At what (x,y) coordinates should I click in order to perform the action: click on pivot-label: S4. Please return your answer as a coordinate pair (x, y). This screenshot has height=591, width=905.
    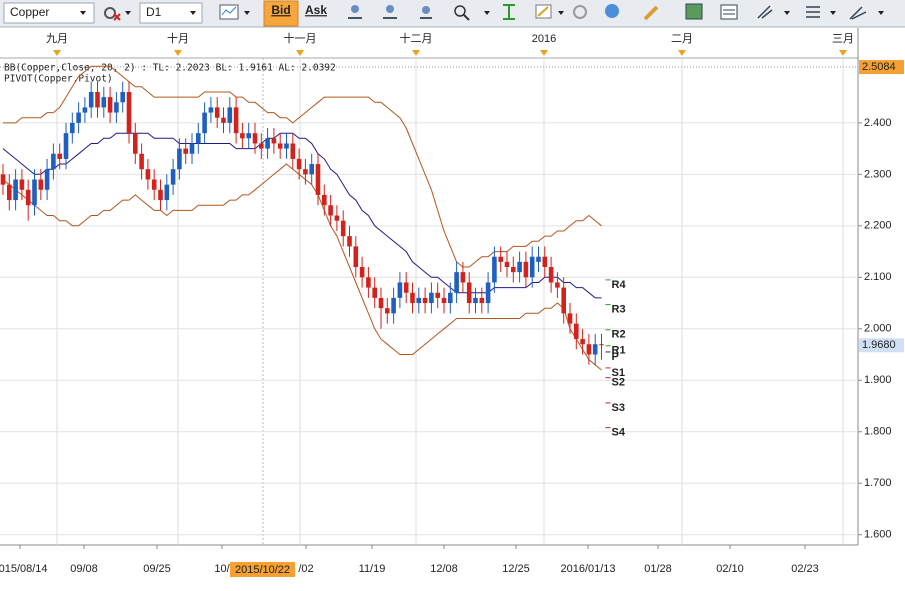
    Looking at the image, I should click on (619, 433).